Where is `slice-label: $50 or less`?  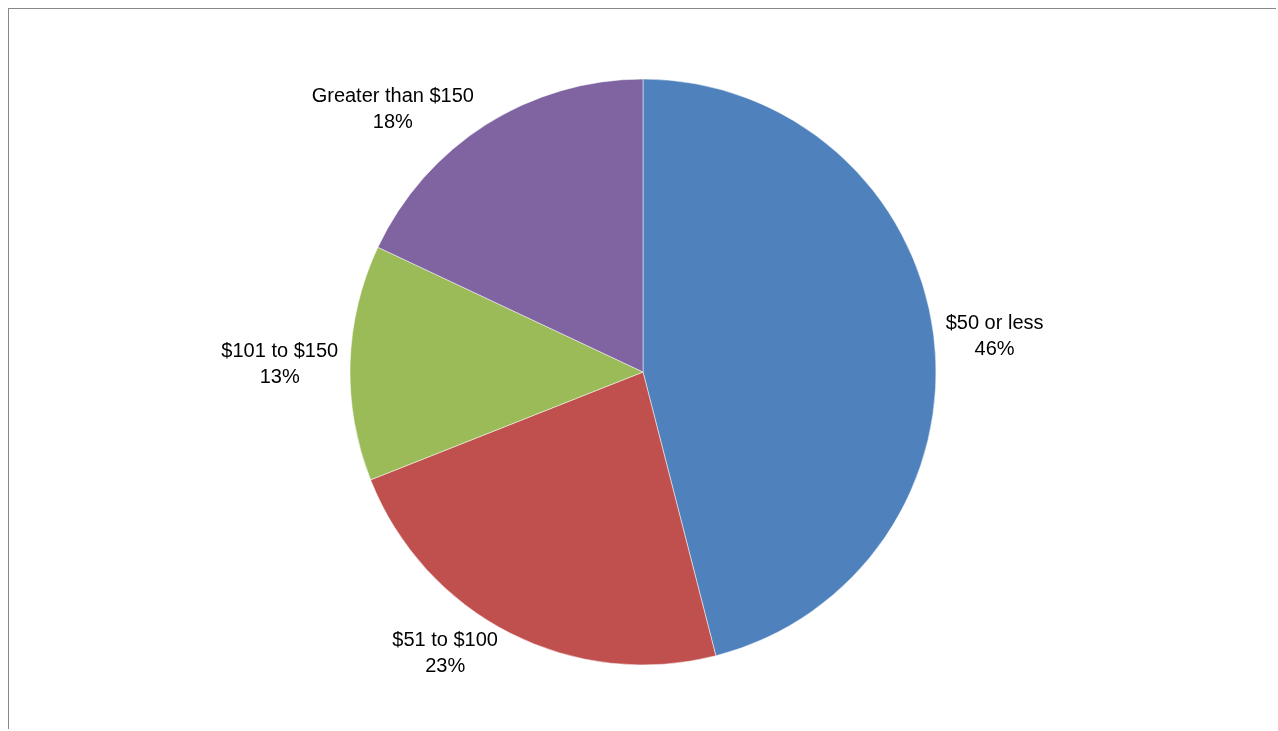
slice-label: $50 or less is located at coordinates (994, 321).